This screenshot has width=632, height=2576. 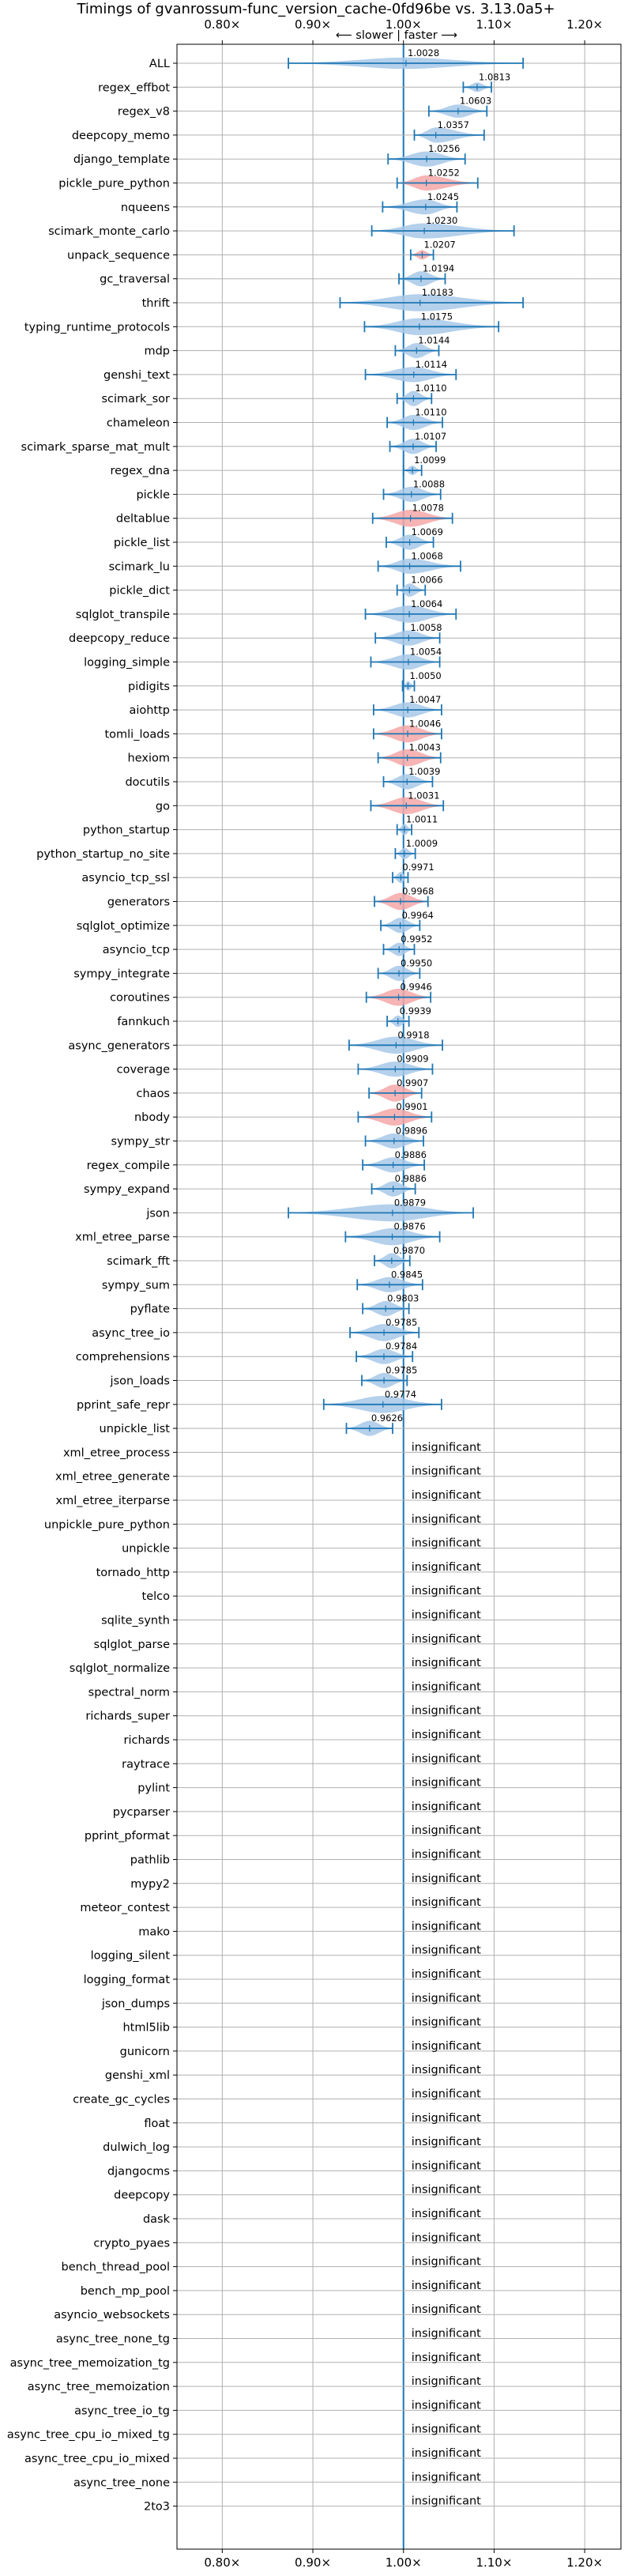 I want to click on benchmark-label: pprint_pformat, so click(x=127, y=1836).